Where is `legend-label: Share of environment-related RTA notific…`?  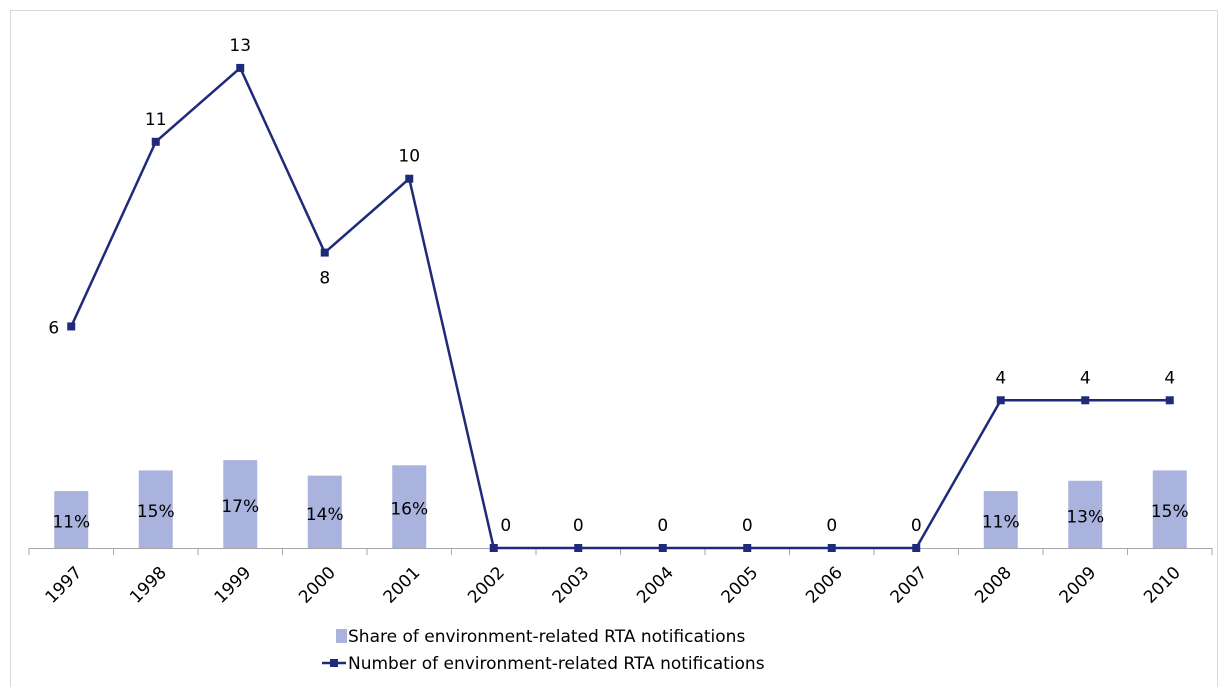
legend-label: Share of environment-related RTA notific… is located at coordinates (546, 637).